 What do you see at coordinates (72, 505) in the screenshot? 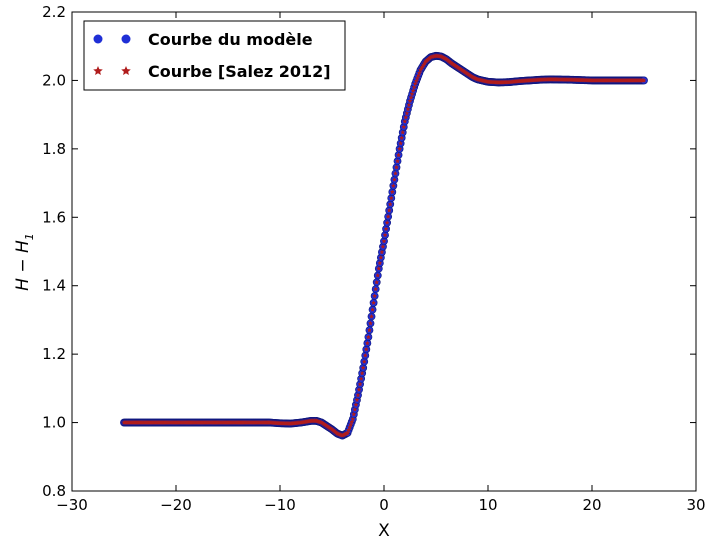
I see `x-tick-label: −30` at bounding box center [72, 505].